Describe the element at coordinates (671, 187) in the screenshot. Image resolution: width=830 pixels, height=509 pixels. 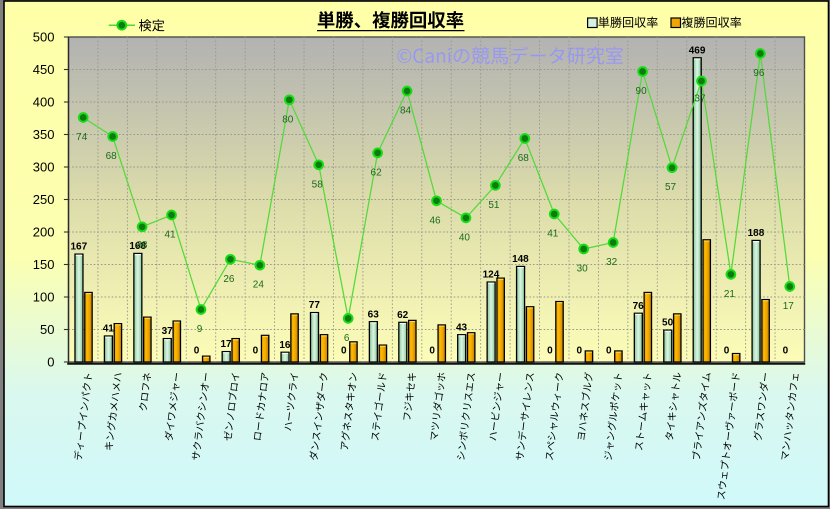
I see `svg-text: 57` at that location.